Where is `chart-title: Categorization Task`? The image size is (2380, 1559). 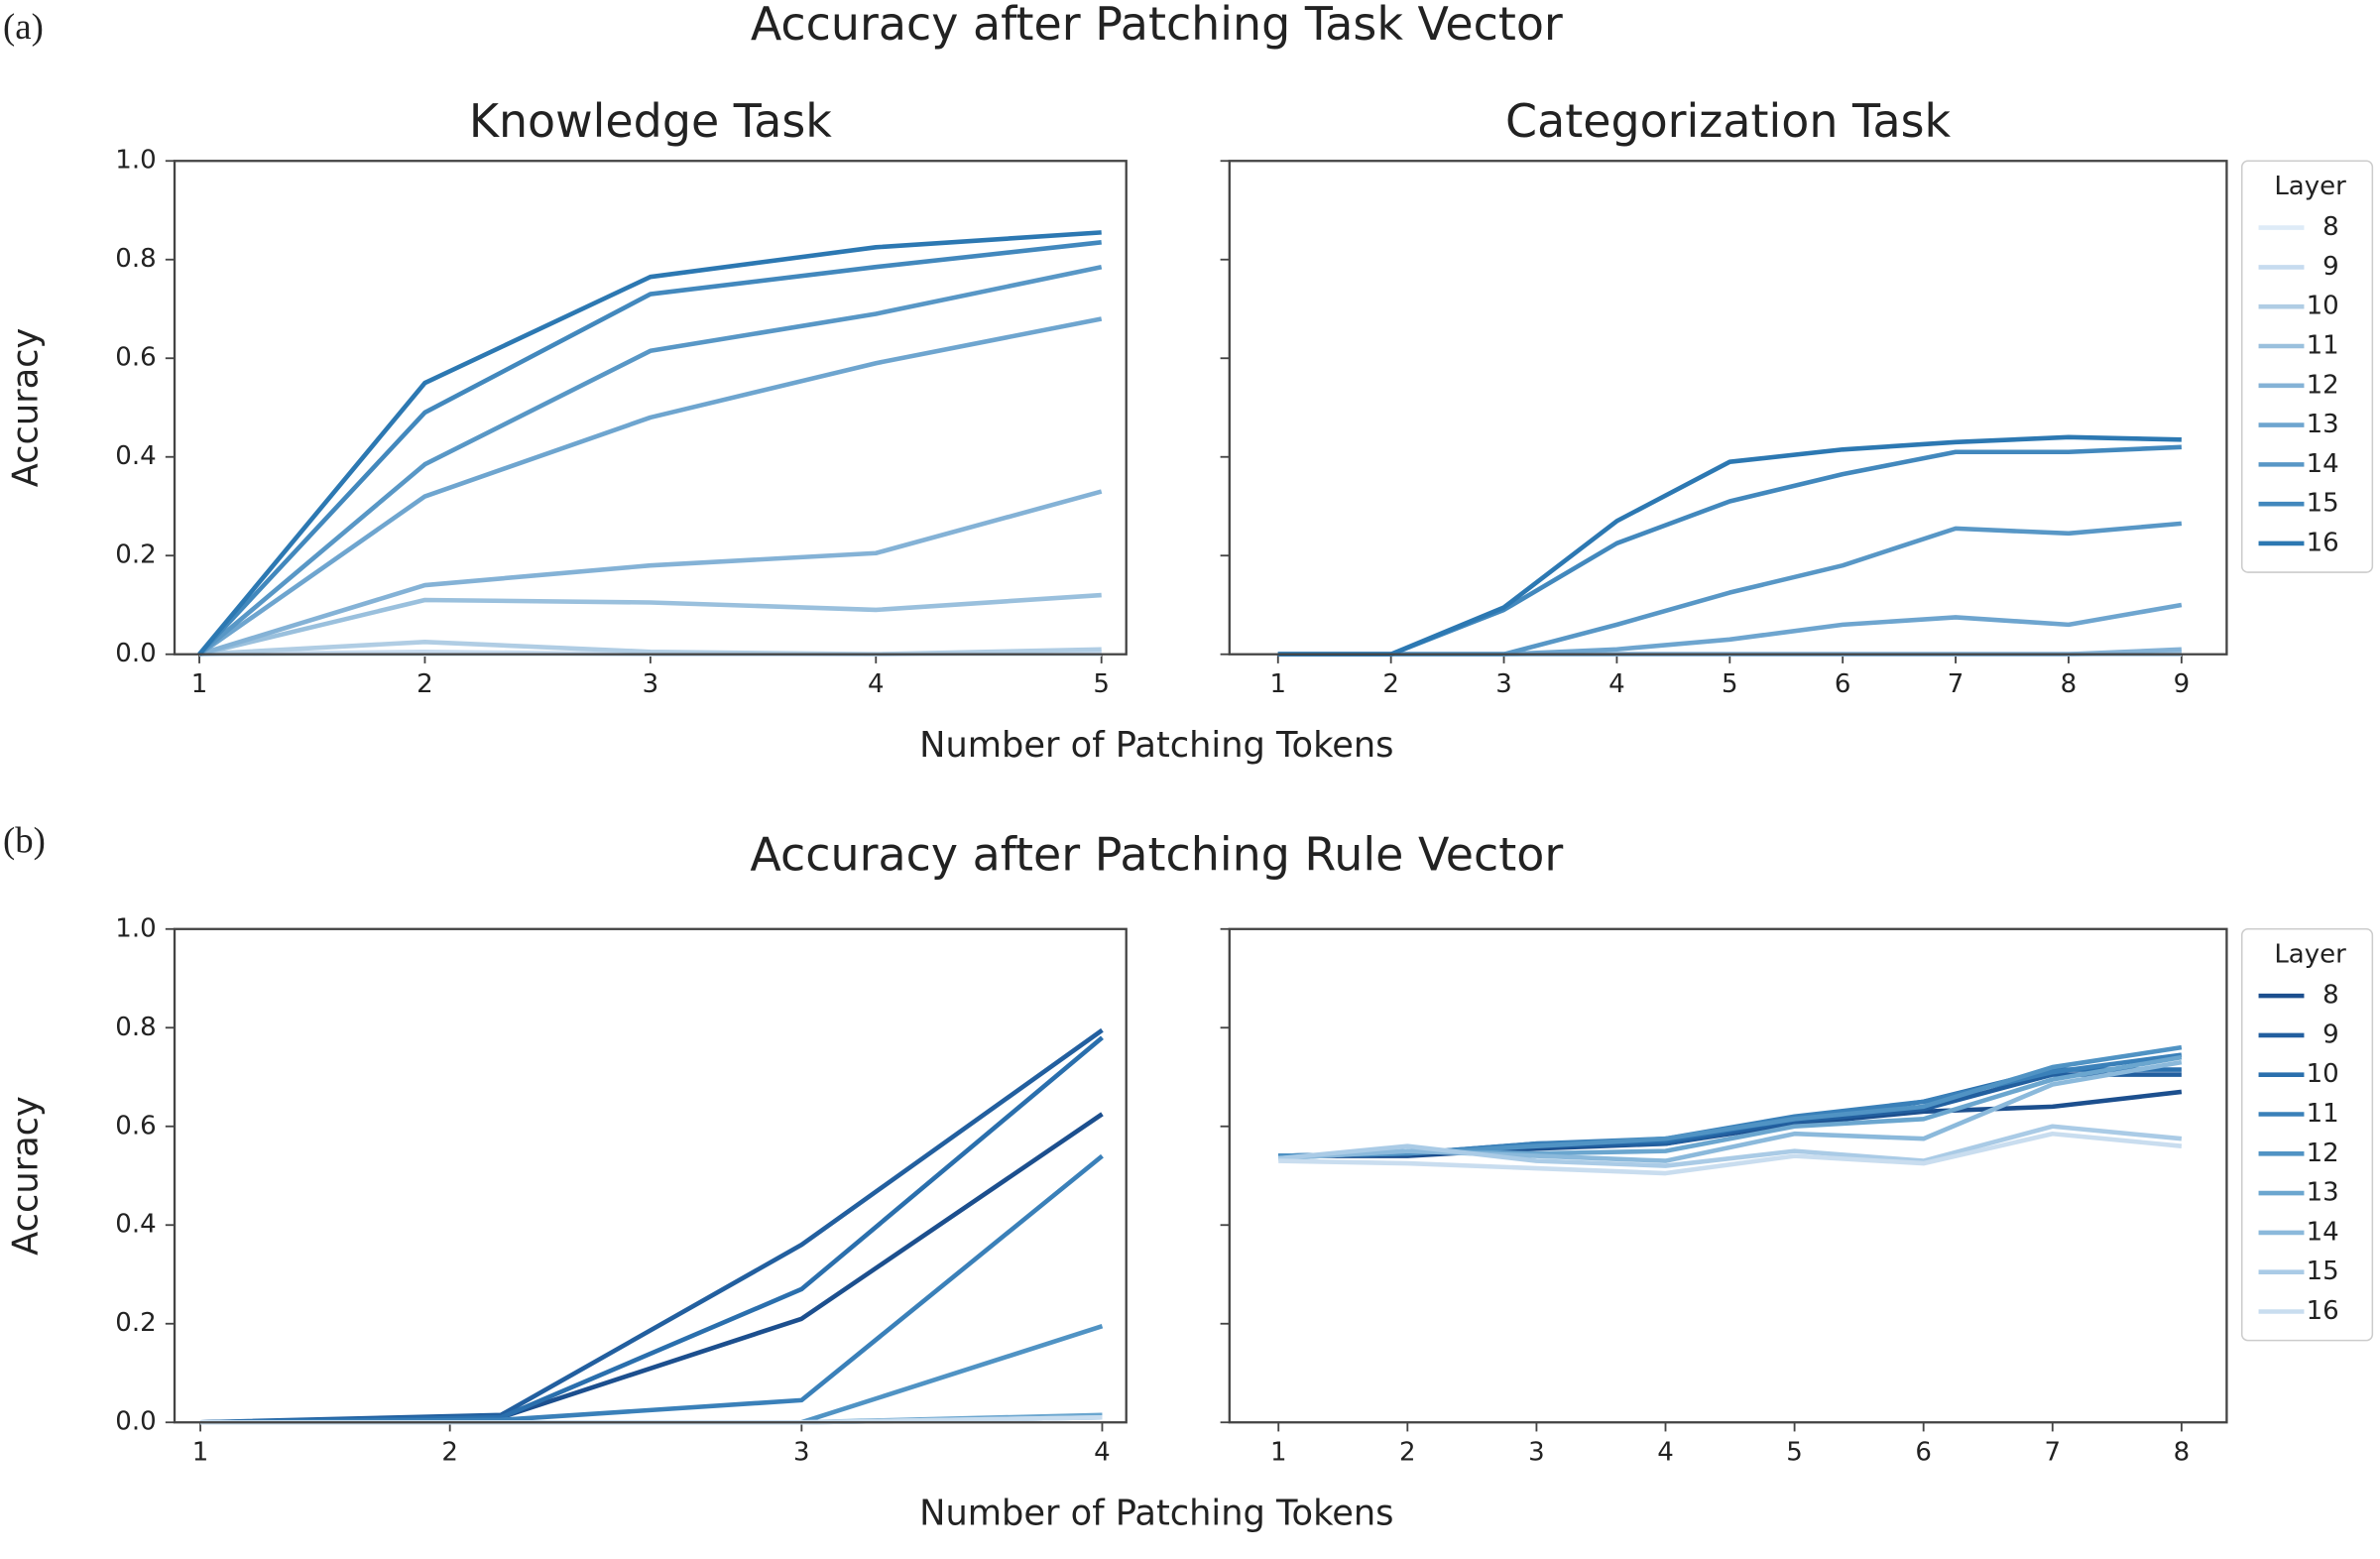
chart-title: Categorization Task is located at coordinates (1728, 121).